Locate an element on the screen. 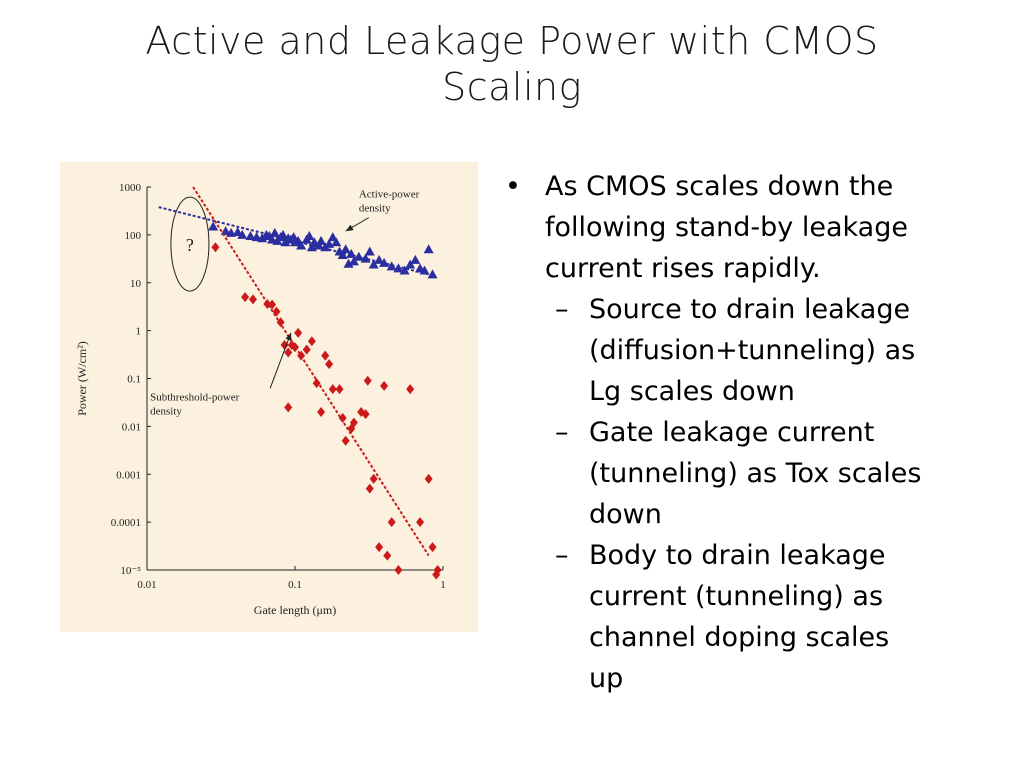 The width and height of the screenshot is (1024, 768). question-mark-label: ? is located at coordinates (190, 245).